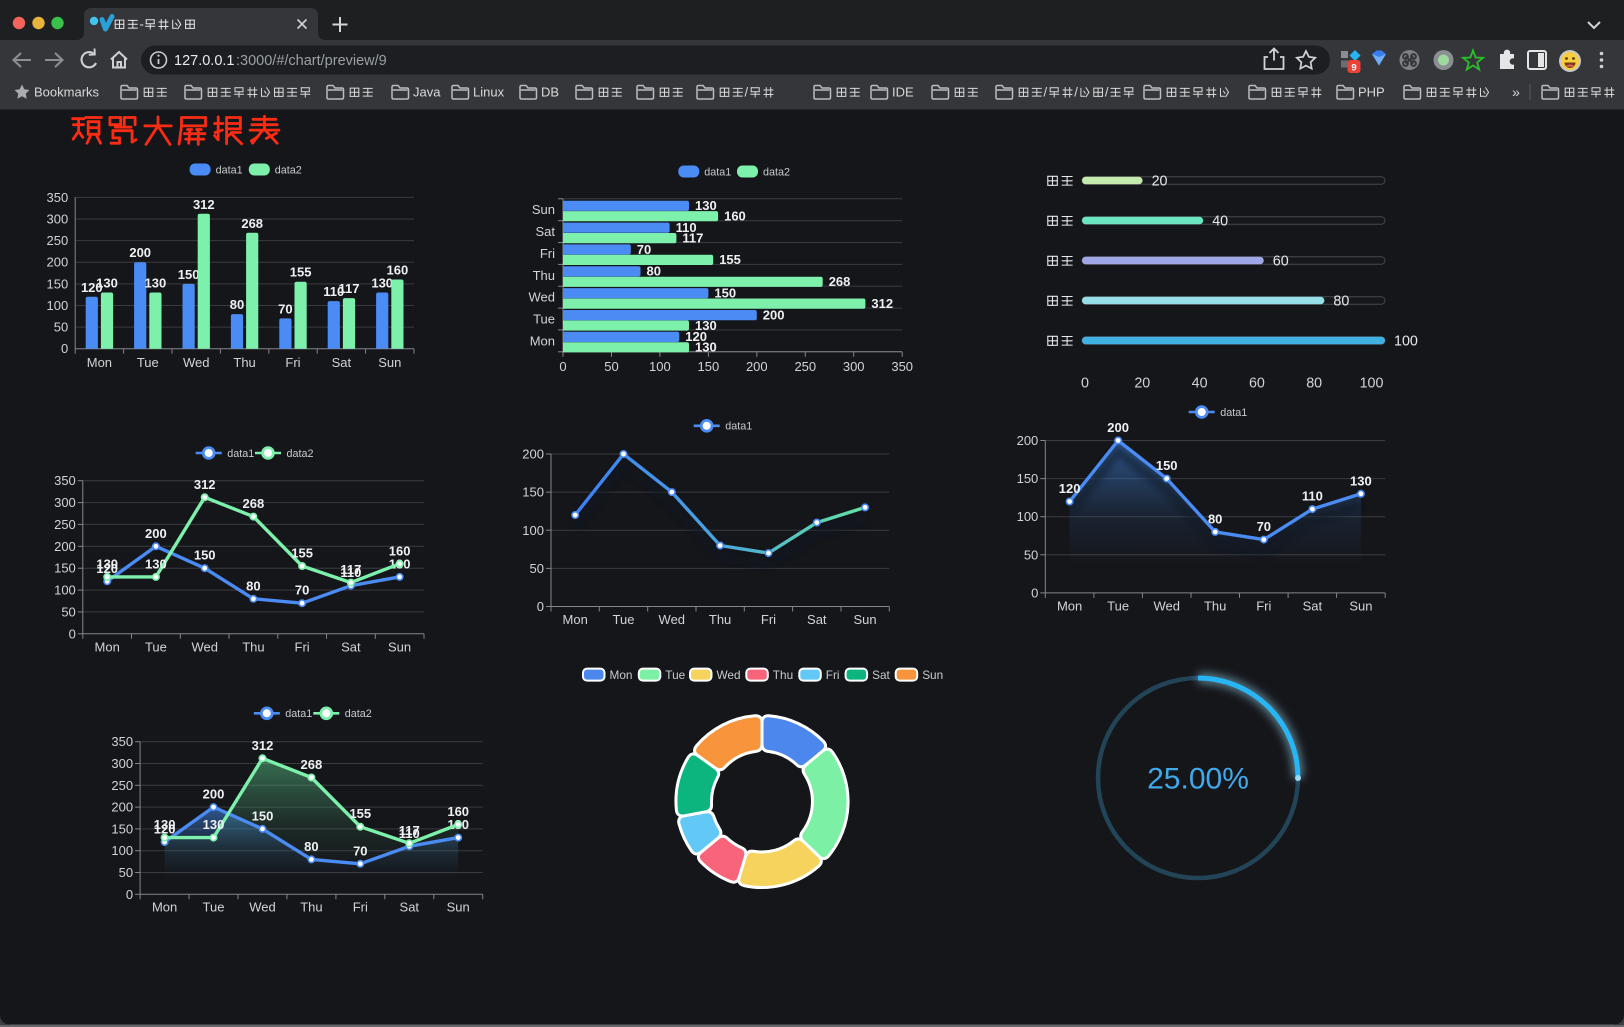  What do you see at coordinates (550, 92) in the screenshot?
I see `svg-text: DB` at bounding box center [550, 92].